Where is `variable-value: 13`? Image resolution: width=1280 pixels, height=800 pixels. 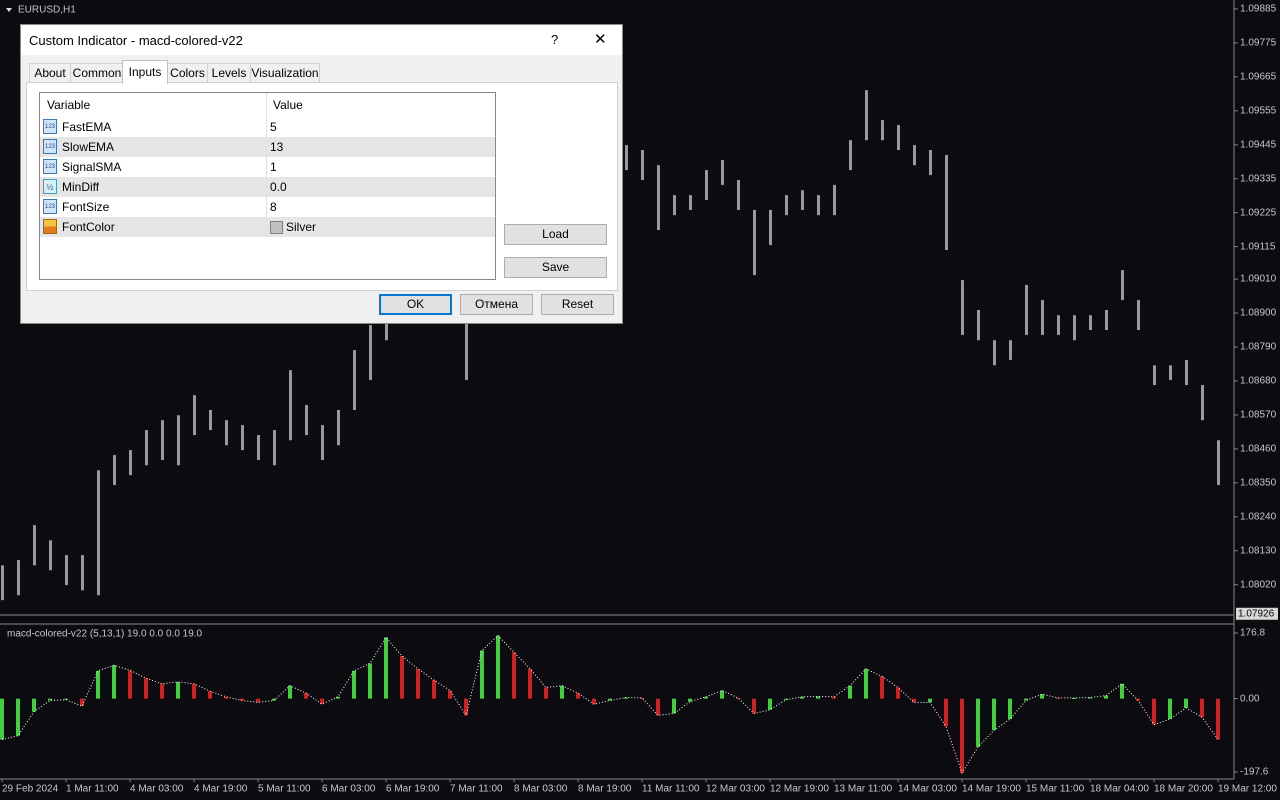
variable-value: 13 is located at coordinates (277, 147).